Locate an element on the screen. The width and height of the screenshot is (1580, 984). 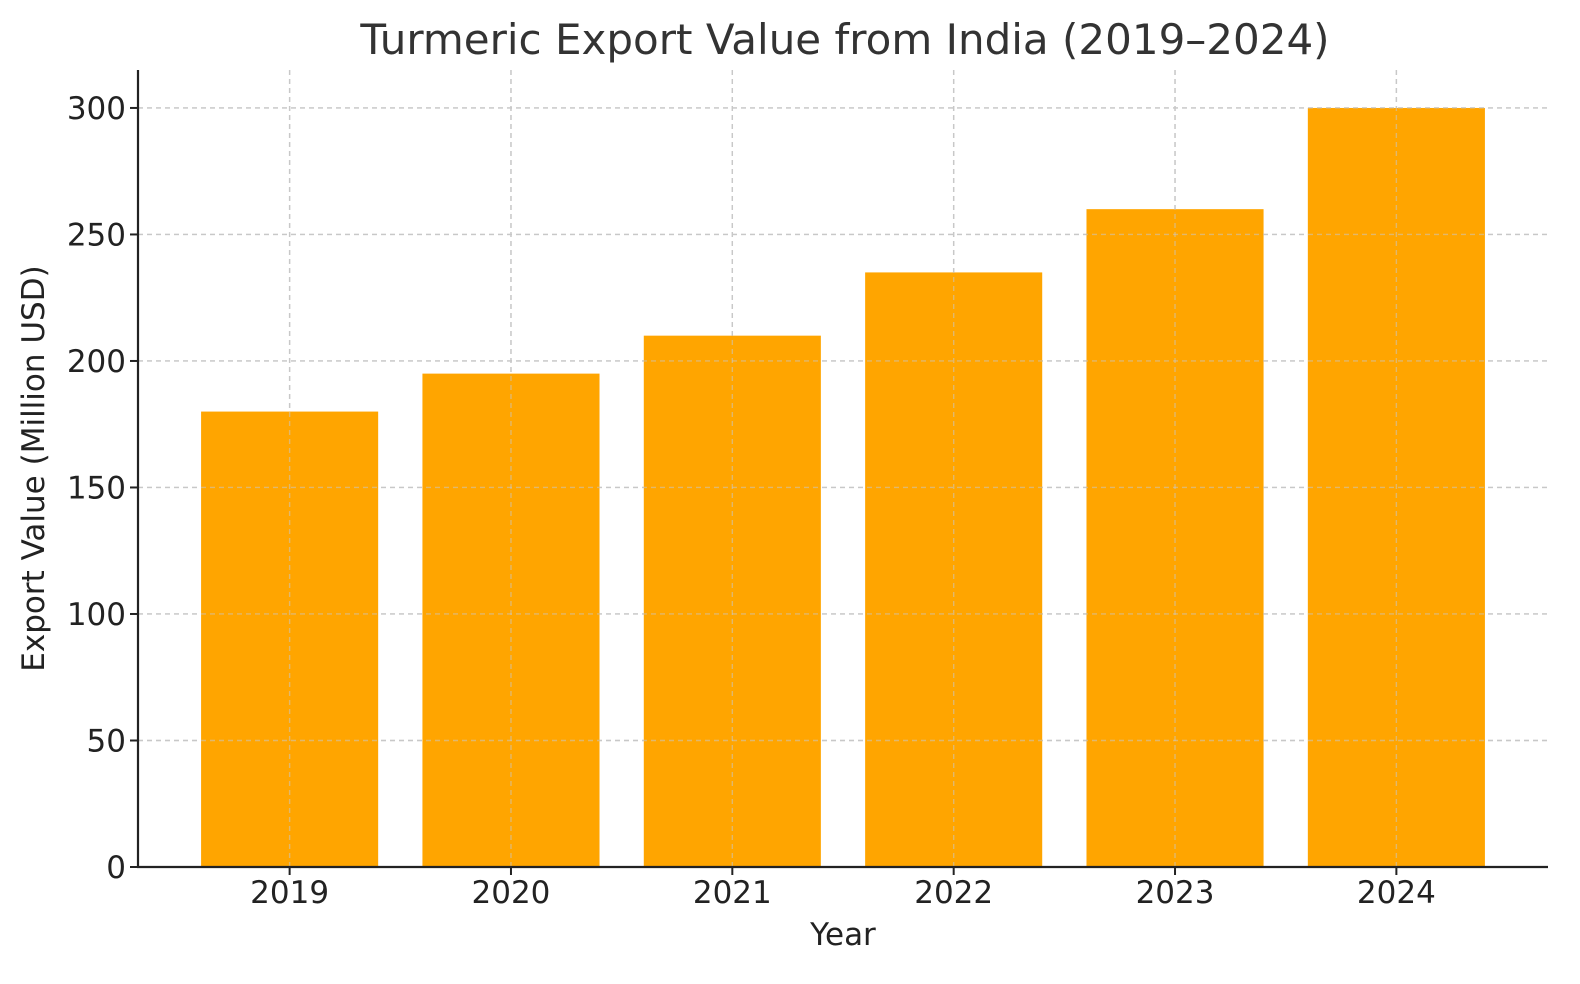
y-tick-label: 50 is located at coordinates (106, 741).